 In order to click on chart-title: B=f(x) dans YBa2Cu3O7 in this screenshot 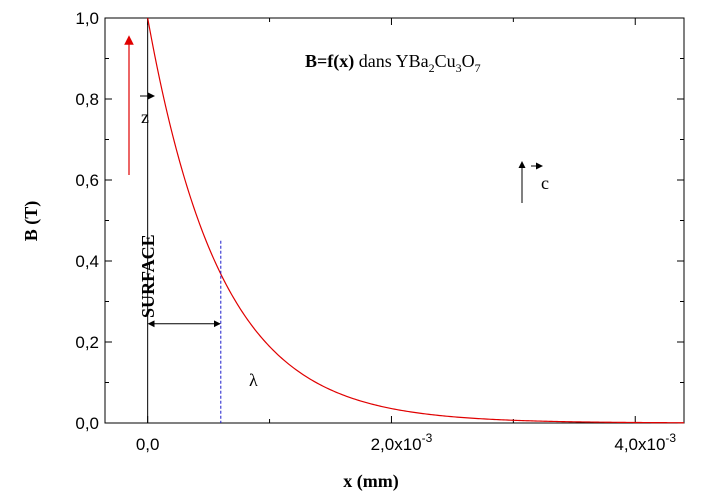, I will do `click(393, 63)`.